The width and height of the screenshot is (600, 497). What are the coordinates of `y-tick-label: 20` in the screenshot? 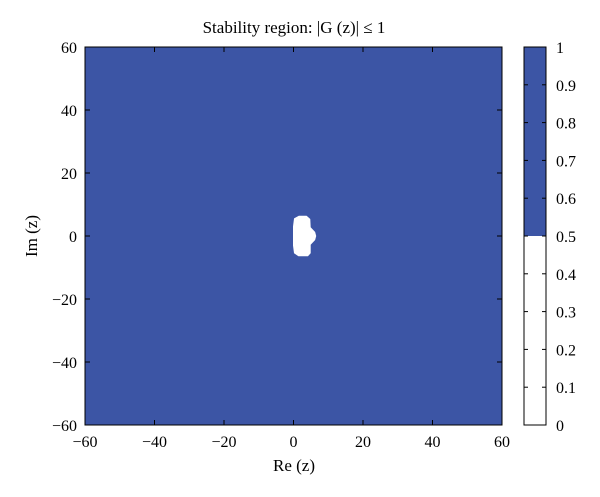 It's located at (69, 174).